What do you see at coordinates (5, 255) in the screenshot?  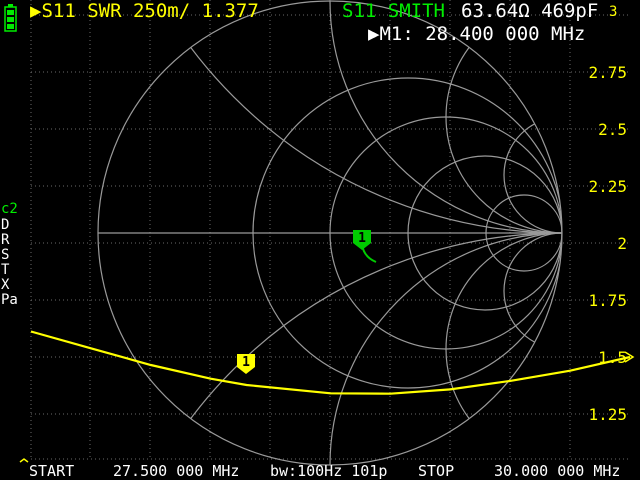 I see `side-letter-s: S` at bounding box center [5, 255].